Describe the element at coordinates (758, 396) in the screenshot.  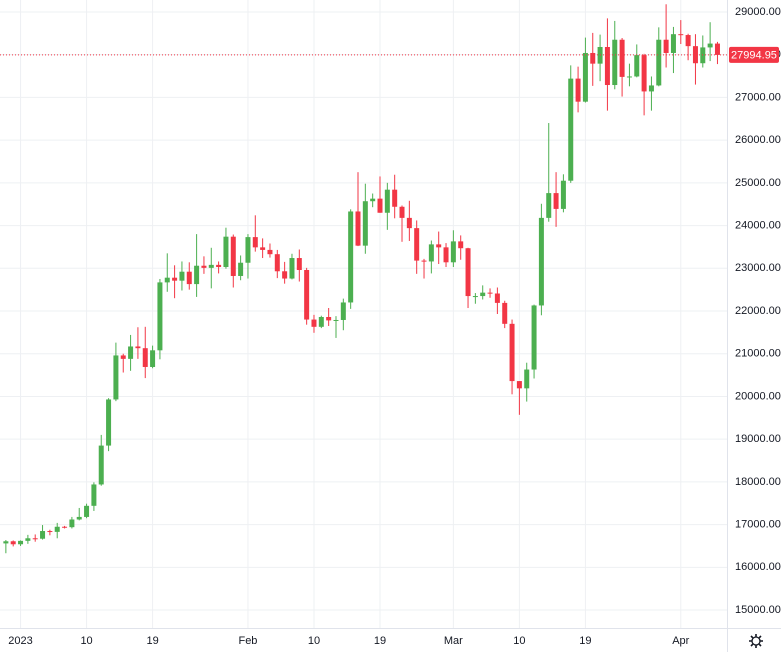
I see `y-tick-label: 20000.00` at that location.